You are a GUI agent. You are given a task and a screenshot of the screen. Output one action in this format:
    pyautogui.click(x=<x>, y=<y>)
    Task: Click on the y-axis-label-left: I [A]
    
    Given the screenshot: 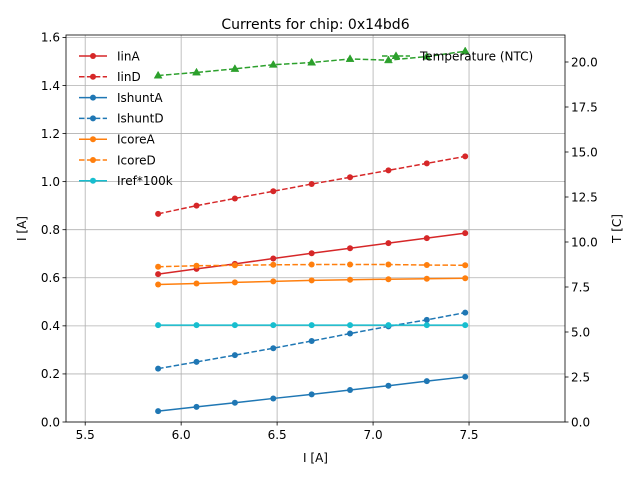 What is the action you would take?
    pyautogui.click(x=22, y=228)
    